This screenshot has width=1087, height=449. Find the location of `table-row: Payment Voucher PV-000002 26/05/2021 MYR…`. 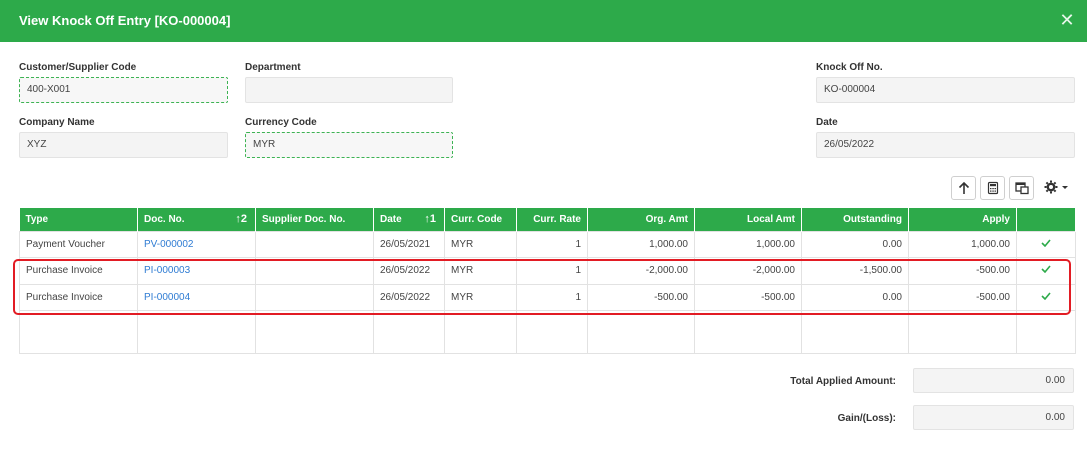

table-row: Payment Voucher PV-000002 26/05/2021 MYR… is located at coordinates (547, 244).